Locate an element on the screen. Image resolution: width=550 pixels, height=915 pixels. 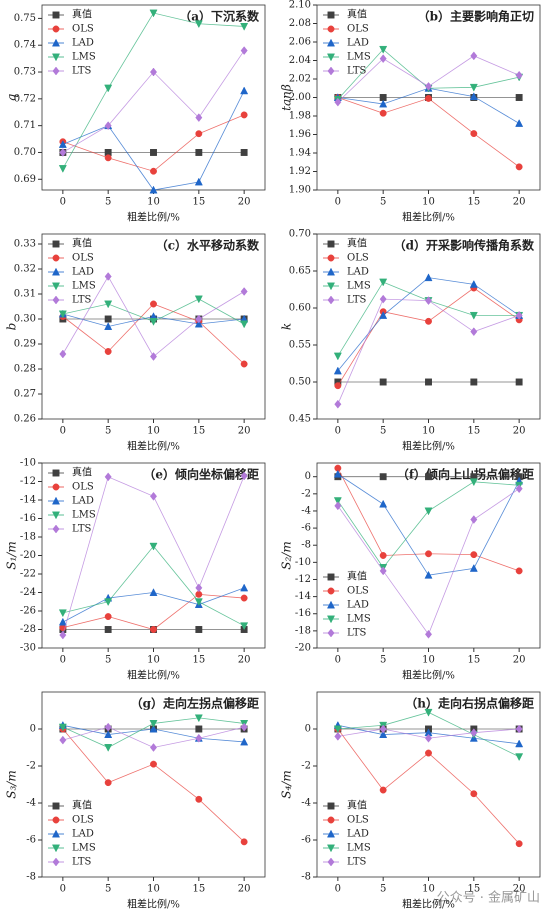
y-tick-label: 2.00 is located at coordinates (300, 97).